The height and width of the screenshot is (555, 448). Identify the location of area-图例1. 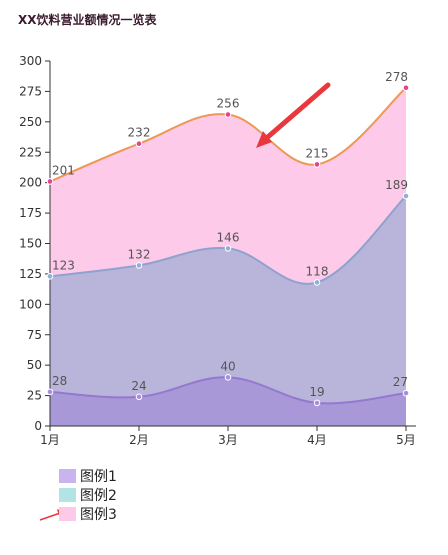
(228, 401).